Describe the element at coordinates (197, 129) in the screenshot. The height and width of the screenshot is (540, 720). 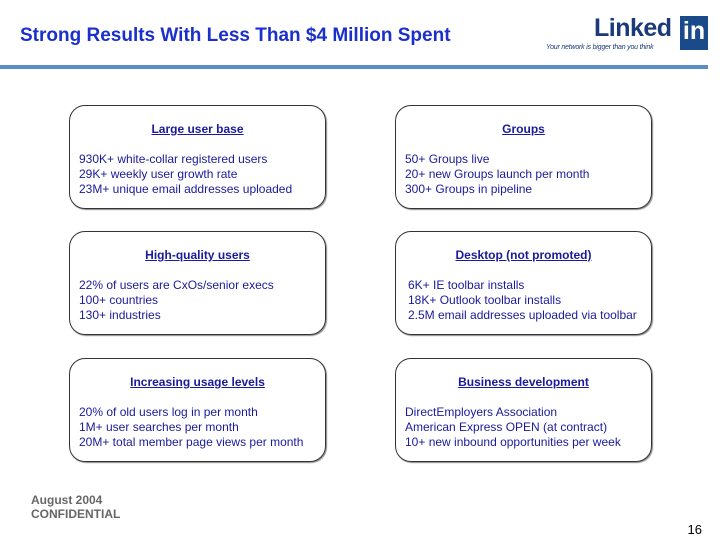
I see `box-heading: Large user base` at that location.